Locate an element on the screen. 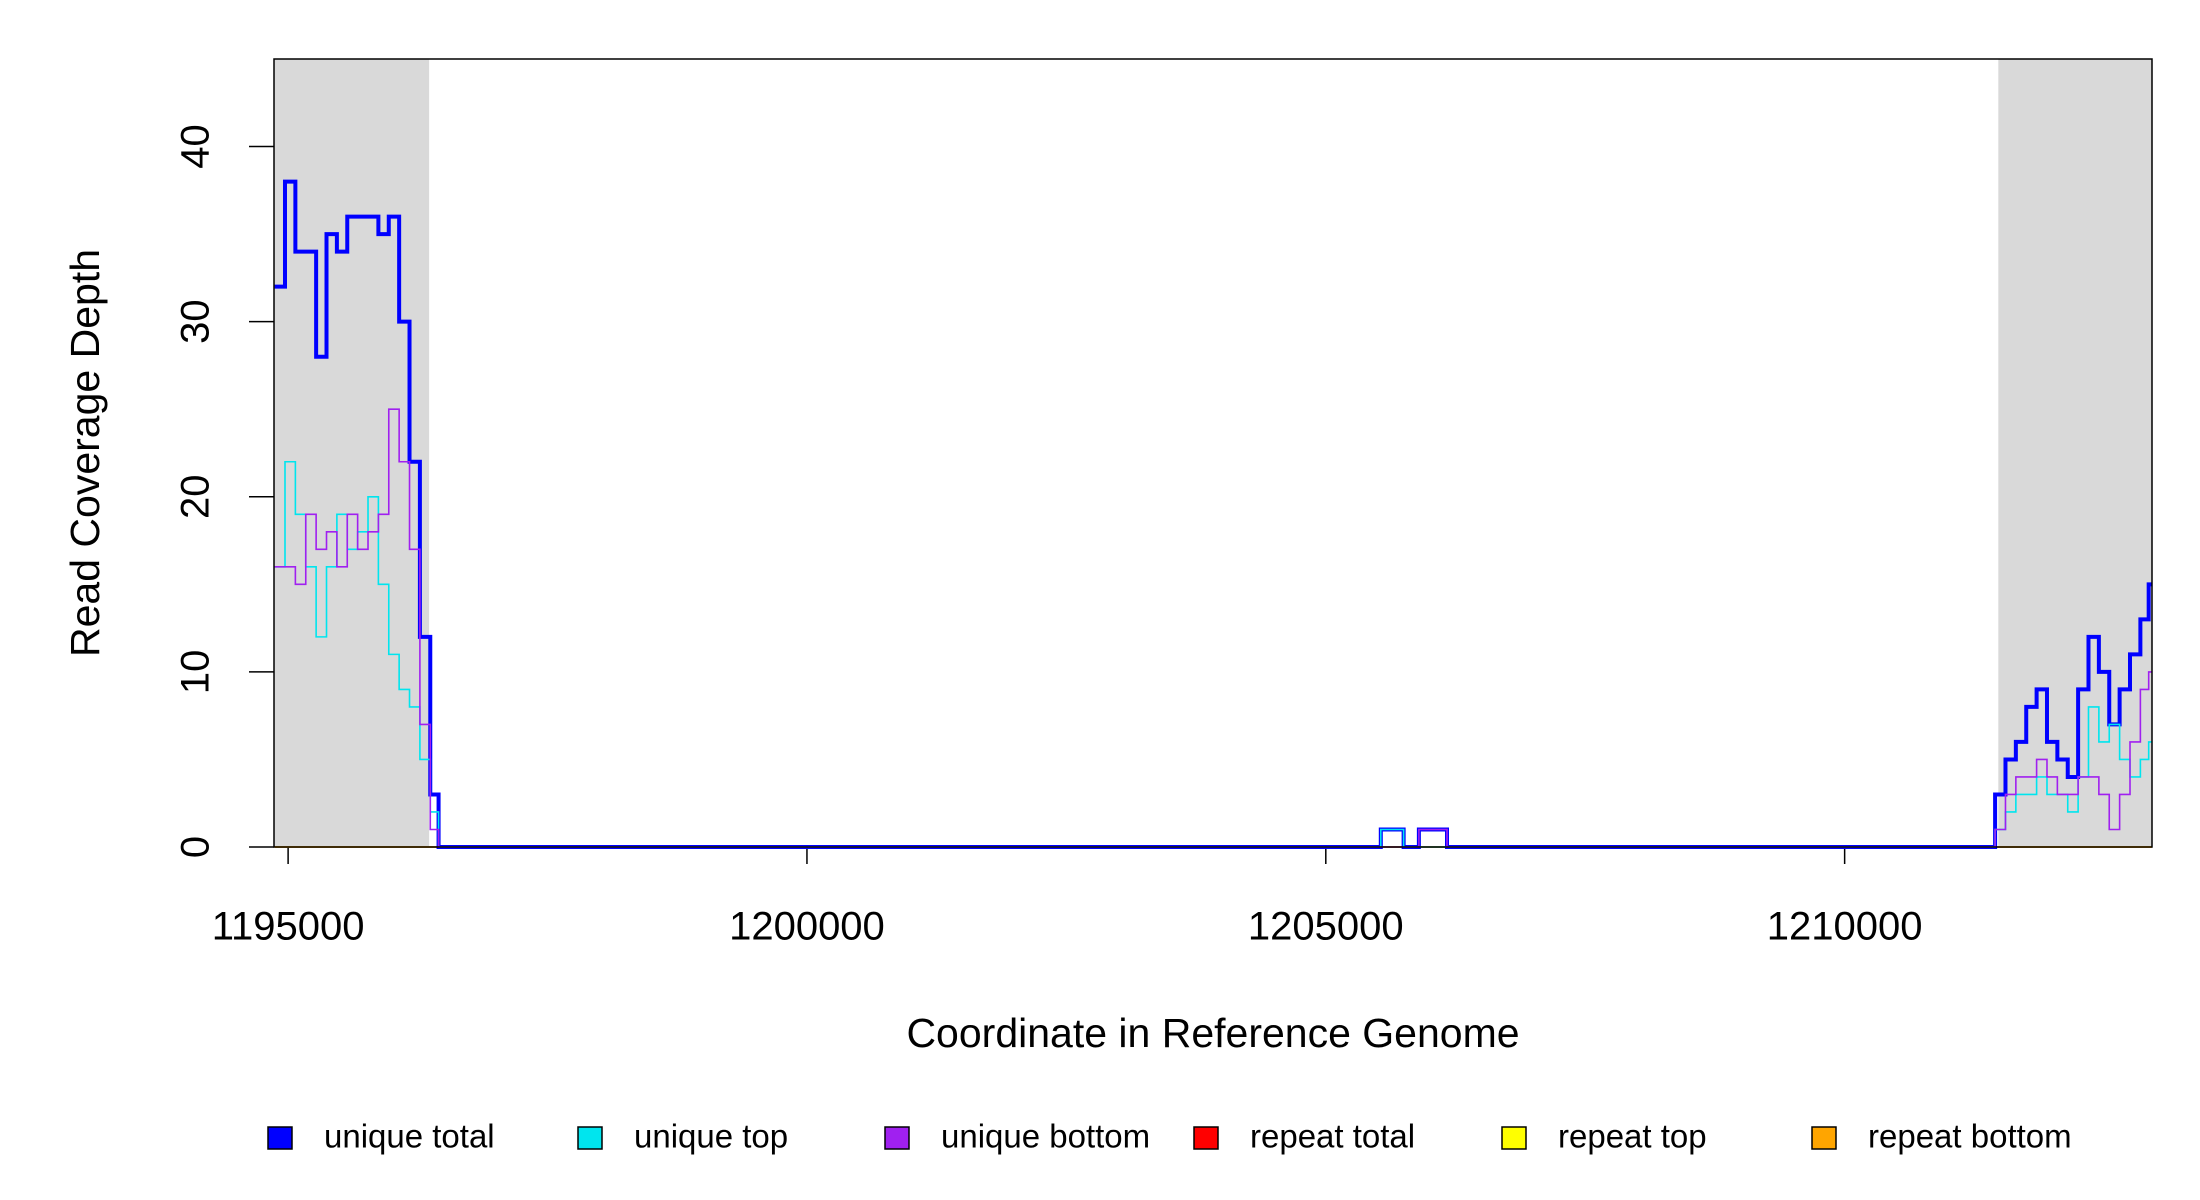 This screenshot has width=2200, height=1200. x-tick-label: 1200000 is located at coordinates (807, 927).